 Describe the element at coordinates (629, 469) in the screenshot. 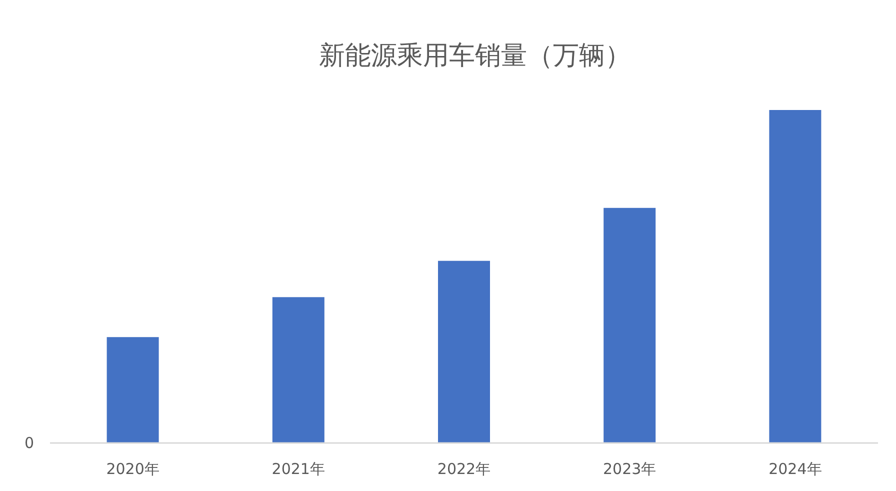

I see `x-tick-label: 2023年` at that location.